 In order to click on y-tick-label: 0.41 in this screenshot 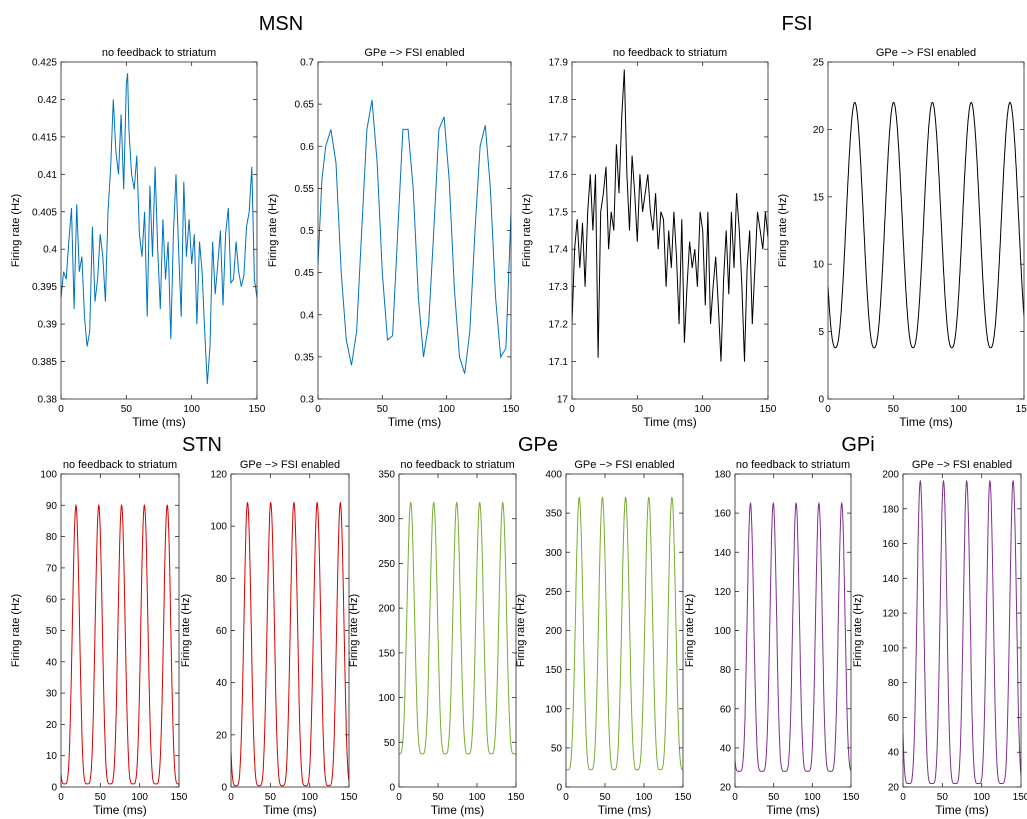, I will do `click(48, 175)`.